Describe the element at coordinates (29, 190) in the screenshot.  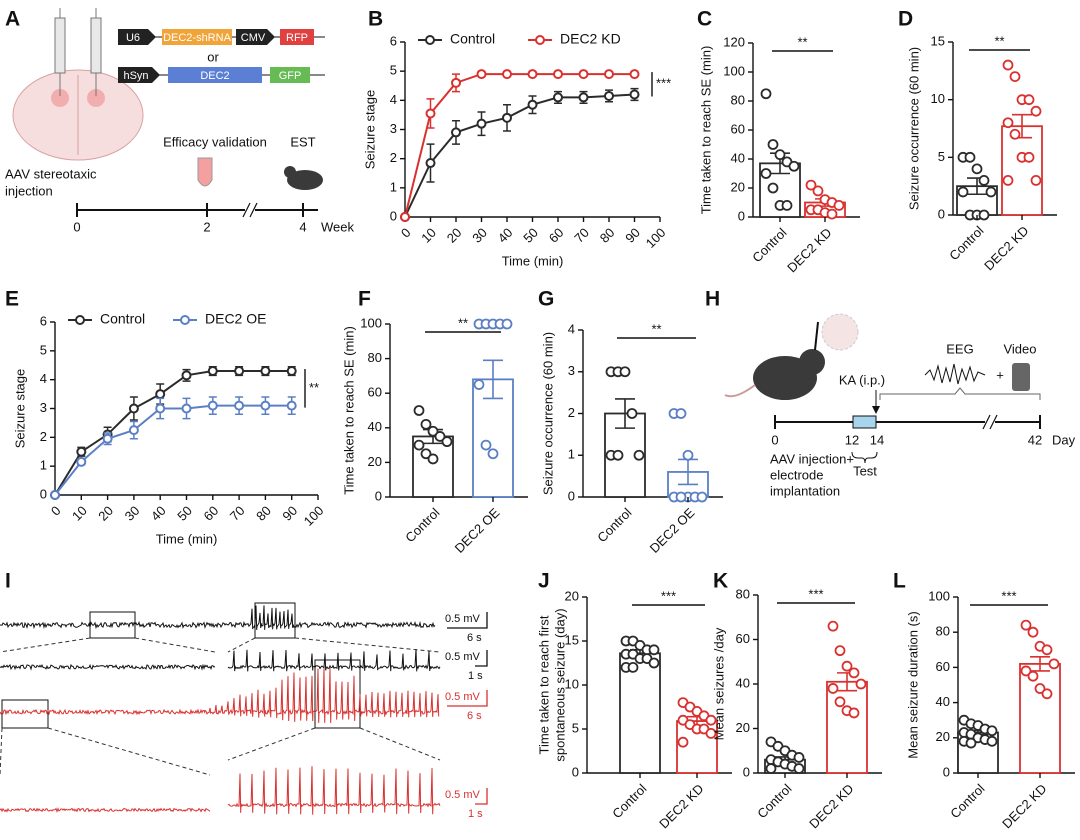
I see `injection-label: injection` at that location.